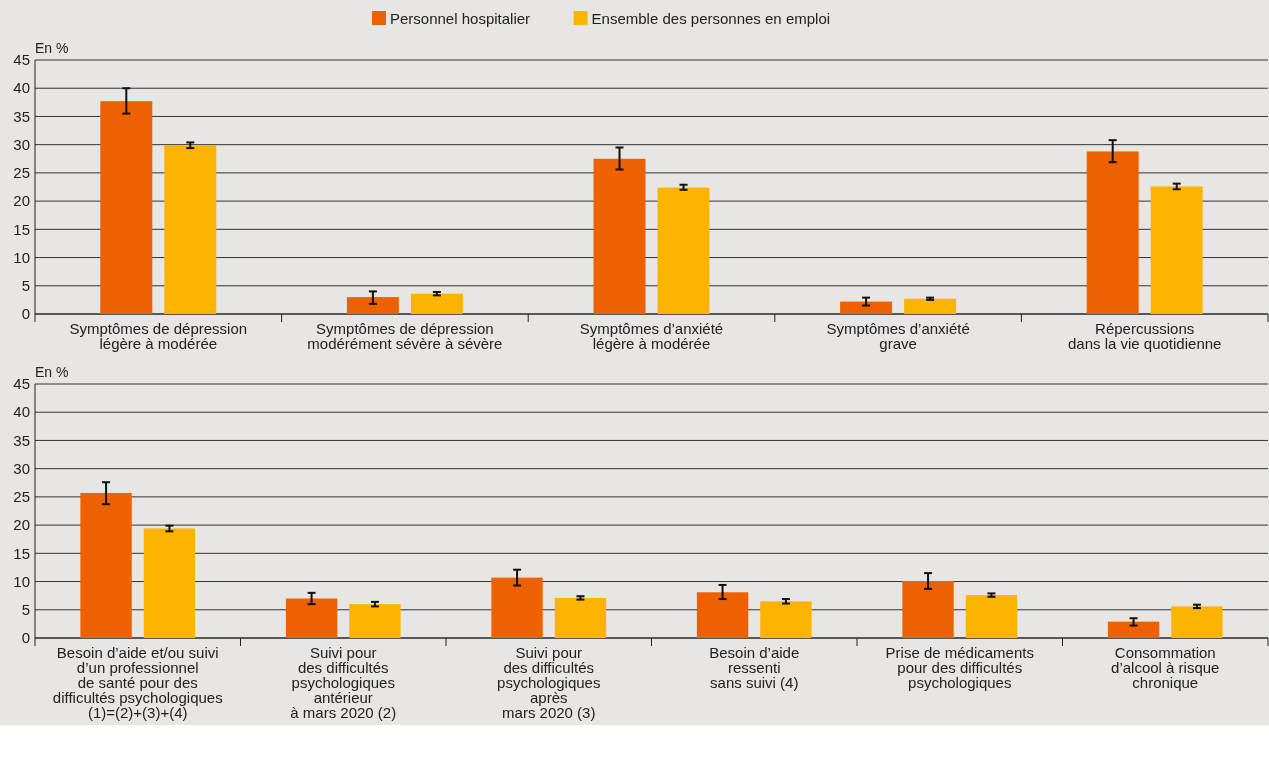 The image size is (1269, 769). Describe the element at coordinates (959, 667) in the screenshot. I see `x-tick-label: Prise de médicaments pour des difficultés psychologiques` at that location.